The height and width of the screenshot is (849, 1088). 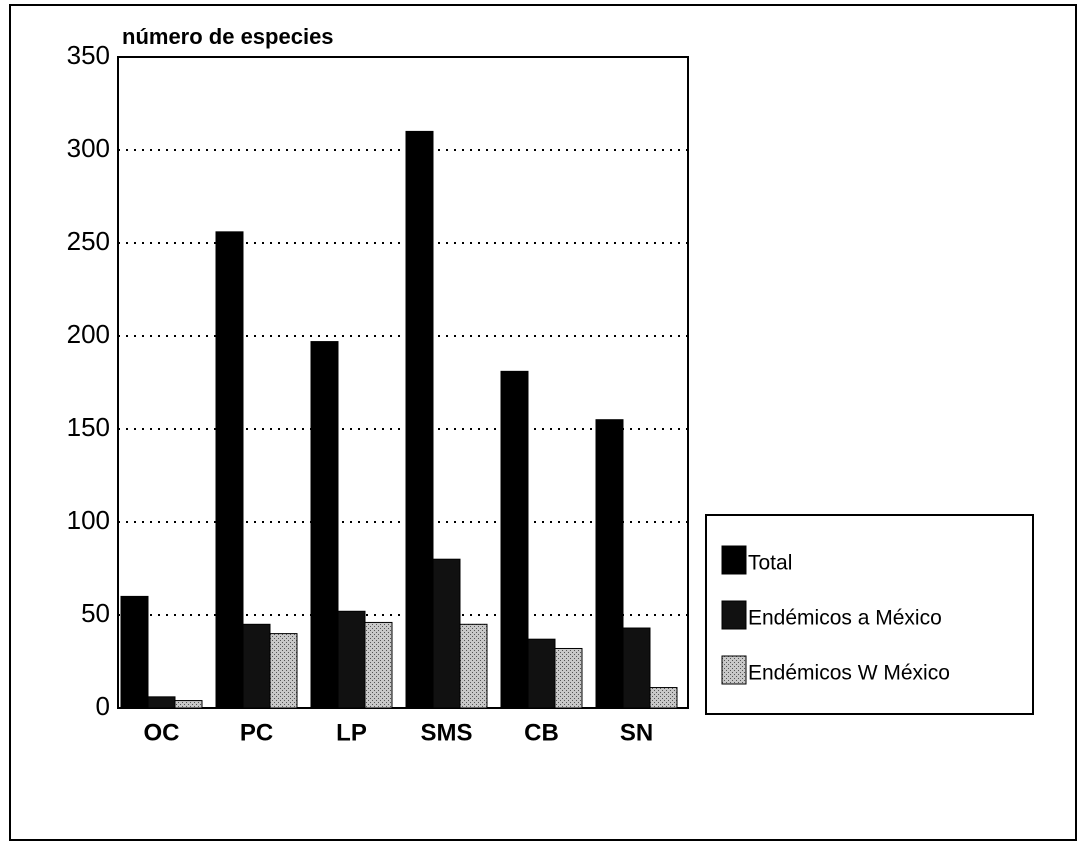 I want to click on legend-label: Total, so click(x=770, y=563).